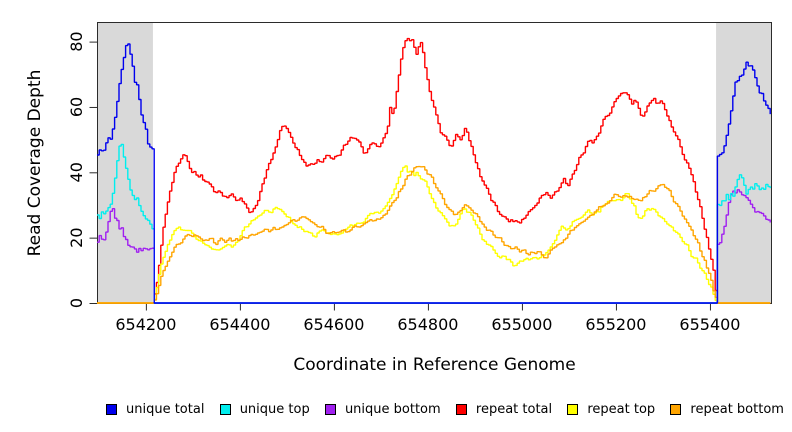 The width and height of the screenshot is (792, 432). What do you see at coordinates (333, 324) in the screenshot?
I see `x-tick-label: 654600` at bounding box center [333, 324].